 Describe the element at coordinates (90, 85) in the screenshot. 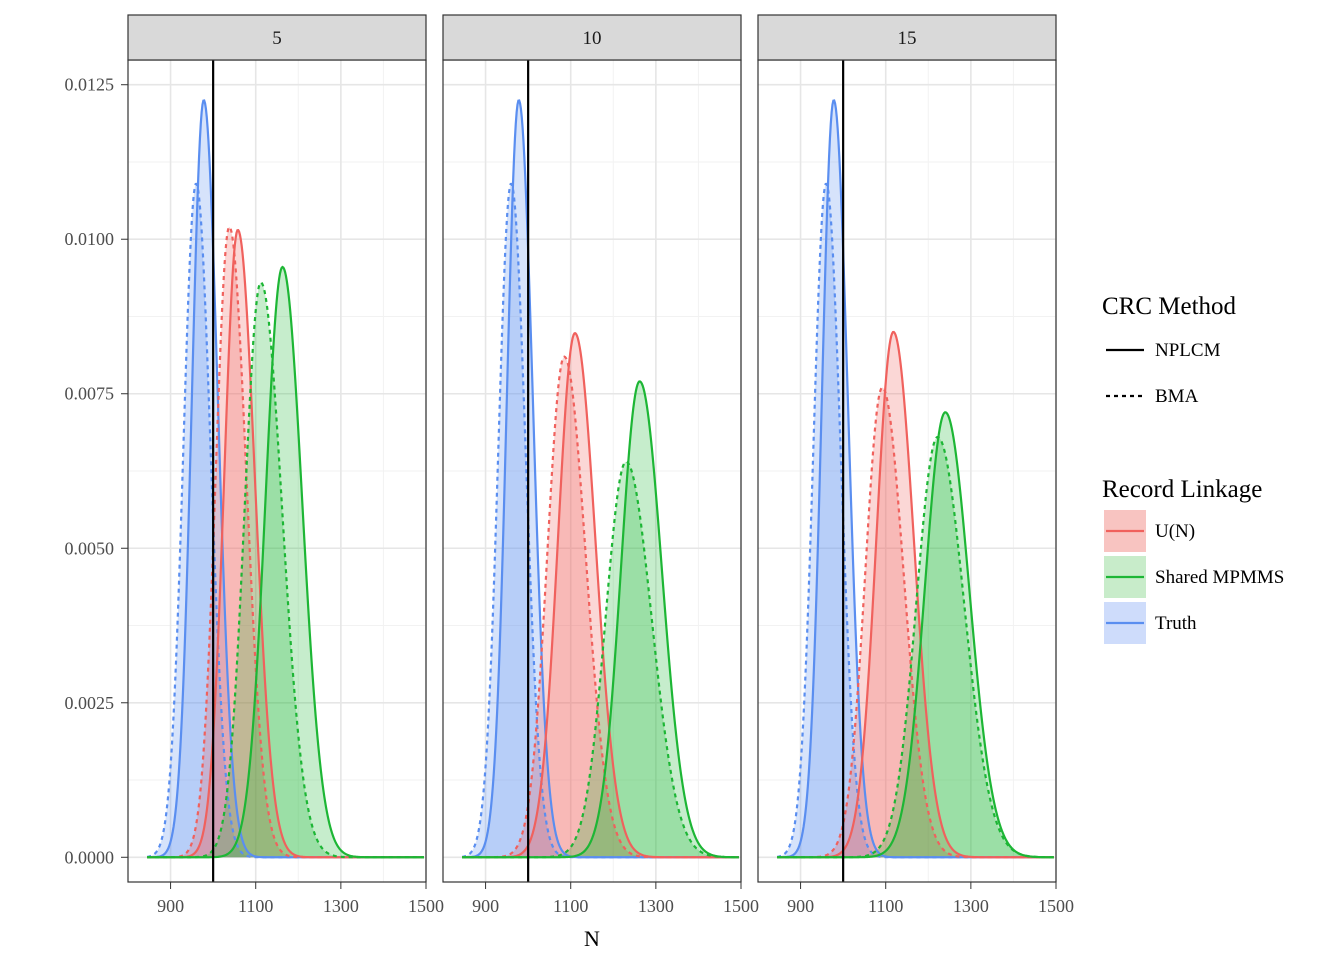

I see `y-tick-label: 0.0125` at that location.